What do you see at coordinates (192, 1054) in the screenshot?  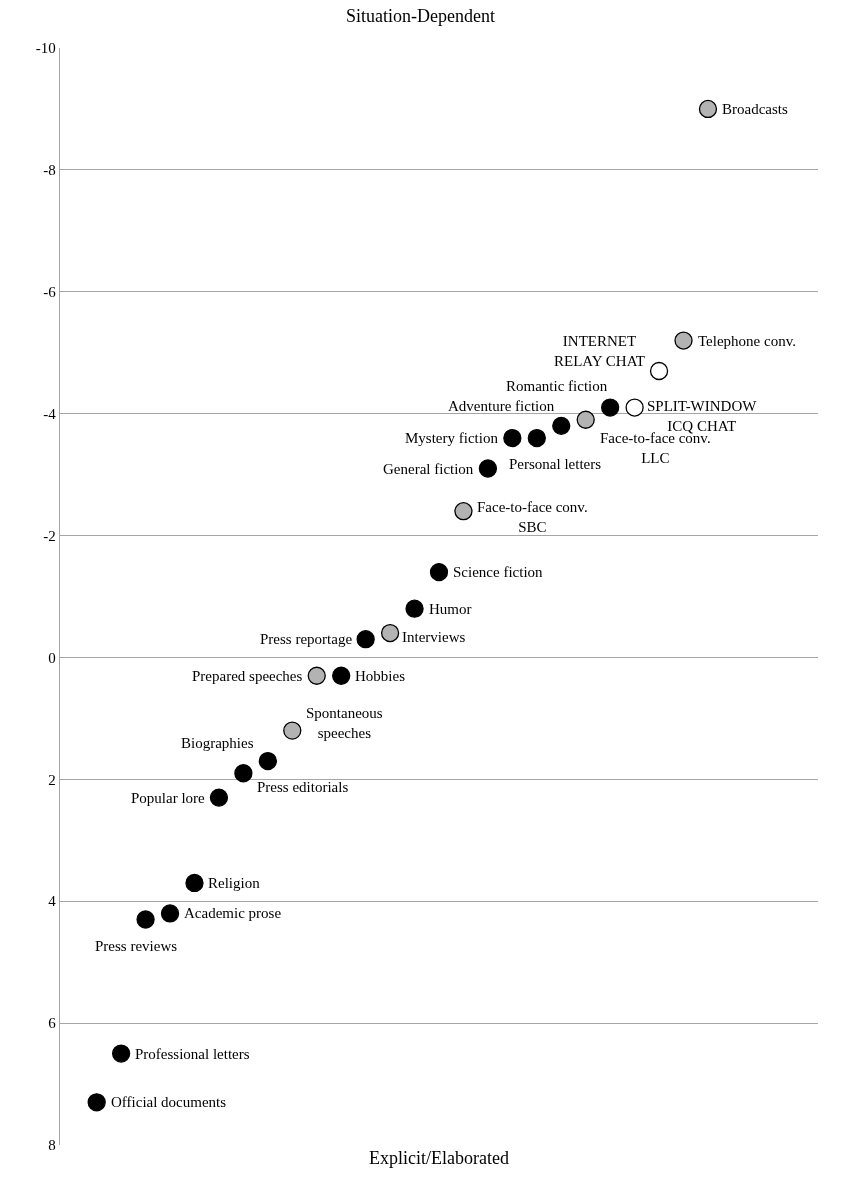 I see `series-label: Professional letters` at bounding box center [192, 1054].